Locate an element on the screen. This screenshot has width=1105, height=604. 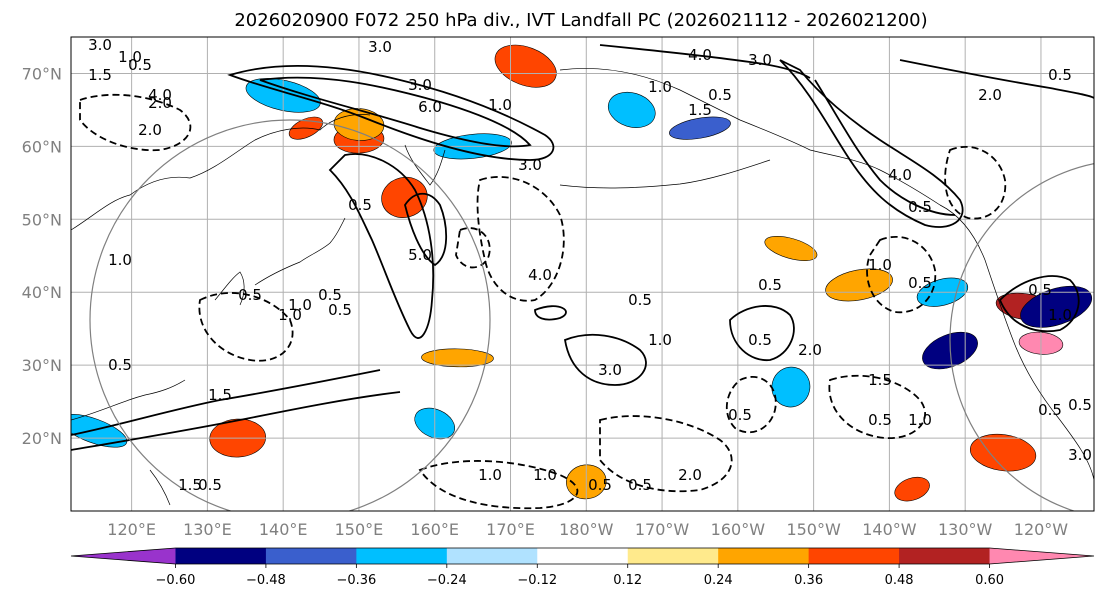
lon-tick-label: 140°W is located at coordinates (889, 529).